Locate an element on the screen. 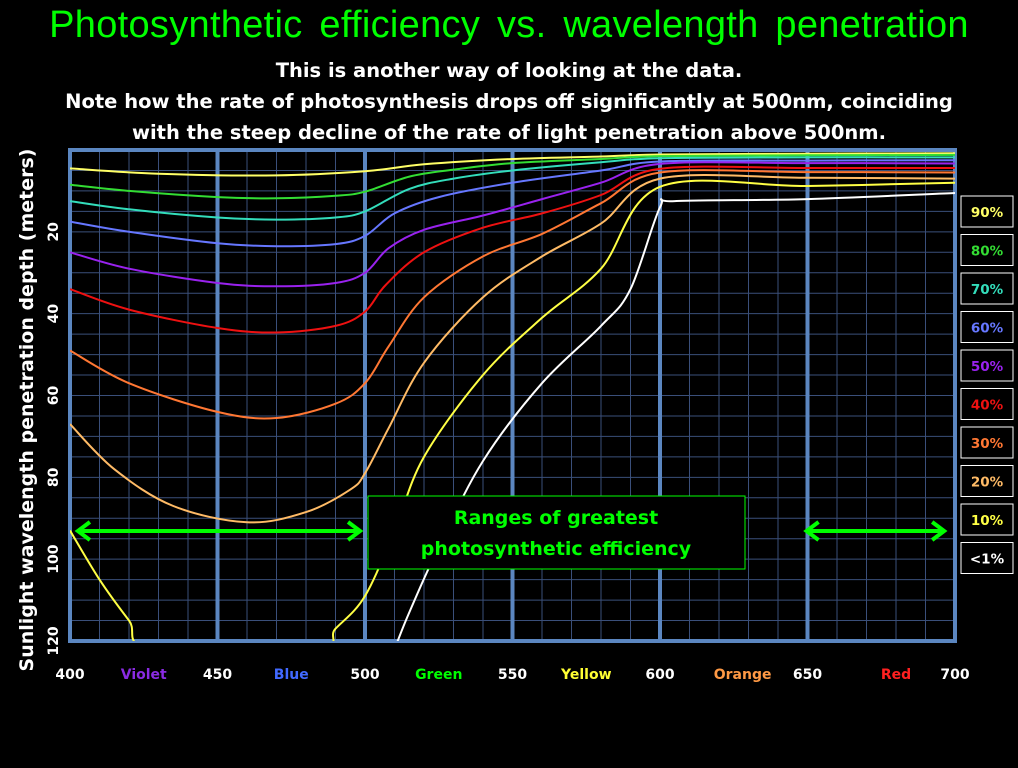  legend-label: 20% is located at coordinates (987, 483).